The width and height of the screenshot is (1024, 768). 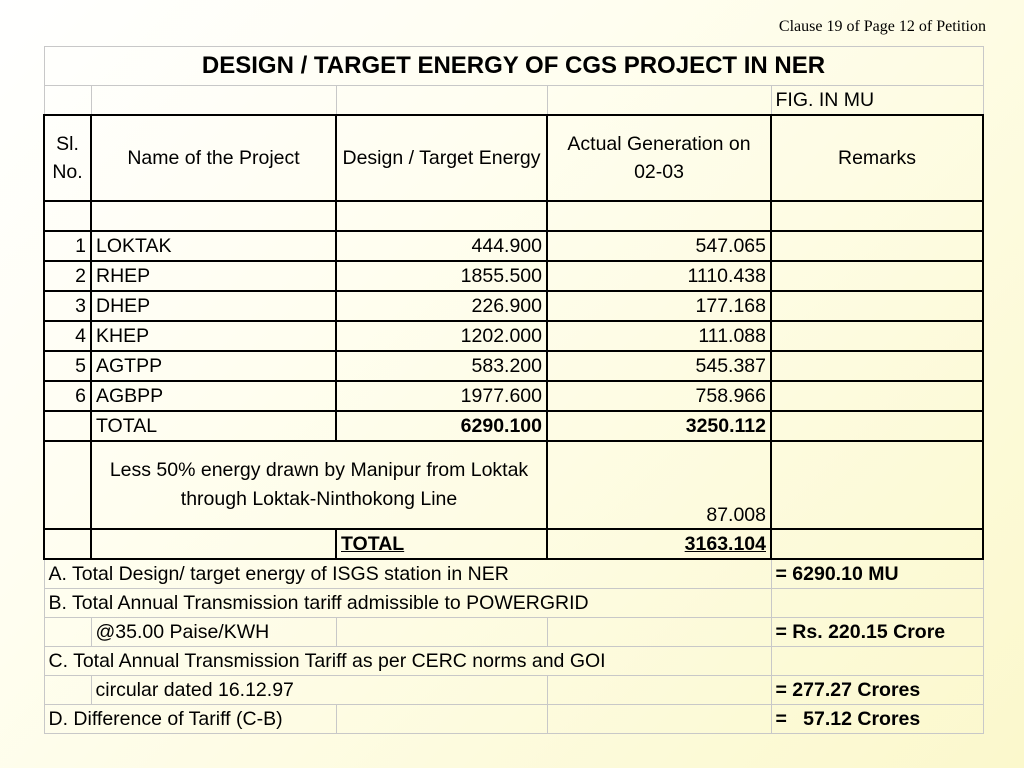 What do you see at coordinates (441, 366) in the screenshot?
I see `row-design: 583.200` at bounding box center [441, 366].